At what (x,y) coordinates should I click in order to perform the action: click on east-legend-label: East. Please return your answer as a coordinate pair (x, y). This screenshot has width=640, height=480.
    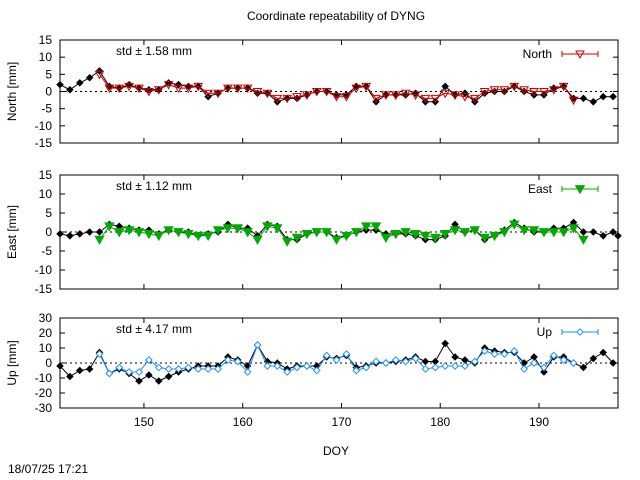
    Looking at the image, I should click on (540, 189).